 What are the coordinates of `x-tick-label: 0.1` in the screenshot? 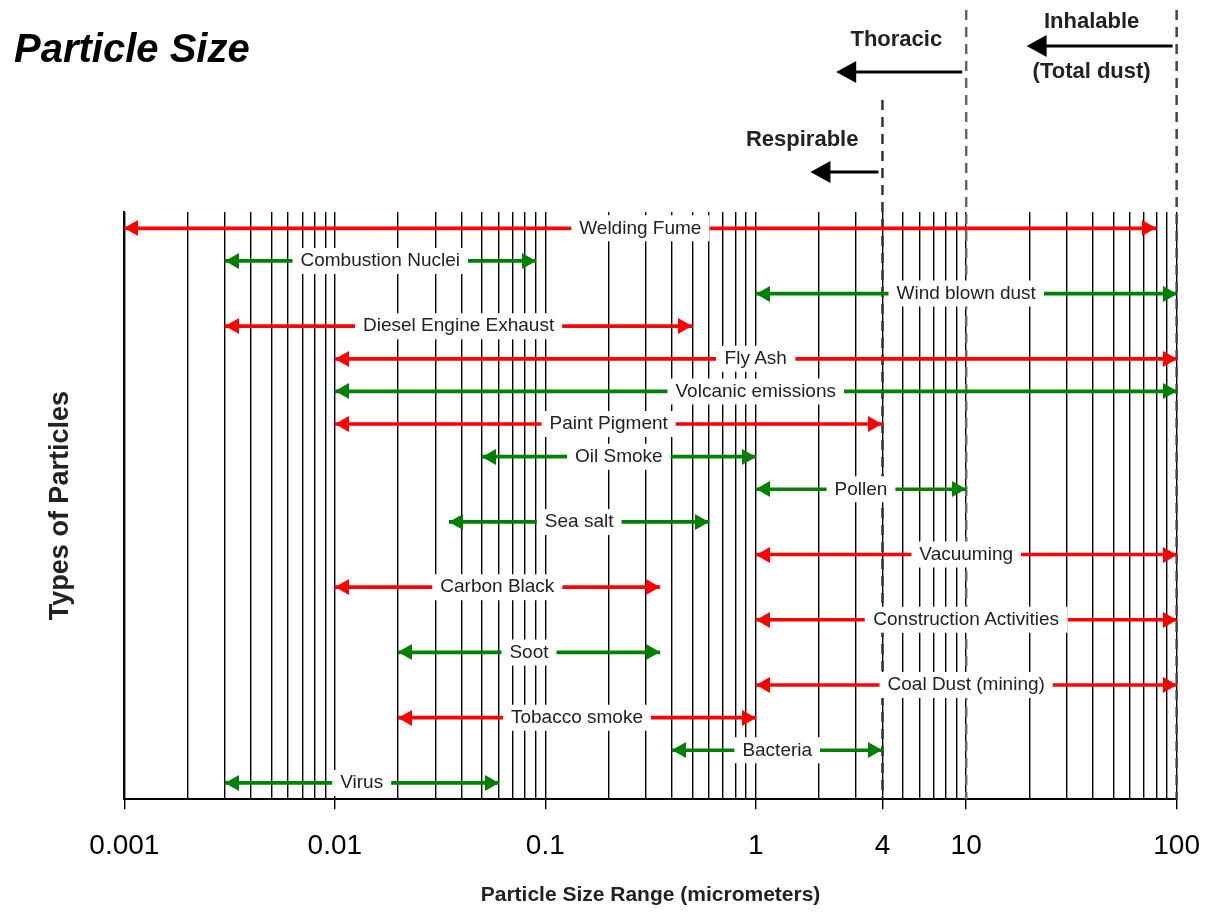 It's located at (545, 844).